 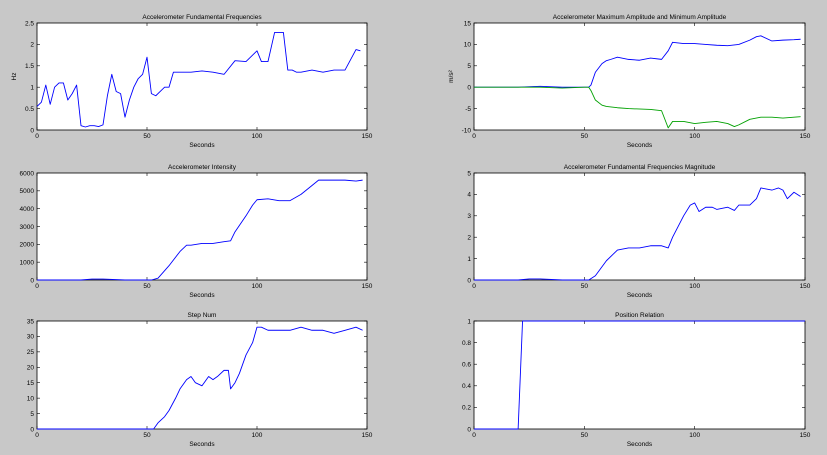 What do you see at coordinates (27, 262) in the screenshot?
I see `y-tick-label: 1000` at bounding box center [27, 262].